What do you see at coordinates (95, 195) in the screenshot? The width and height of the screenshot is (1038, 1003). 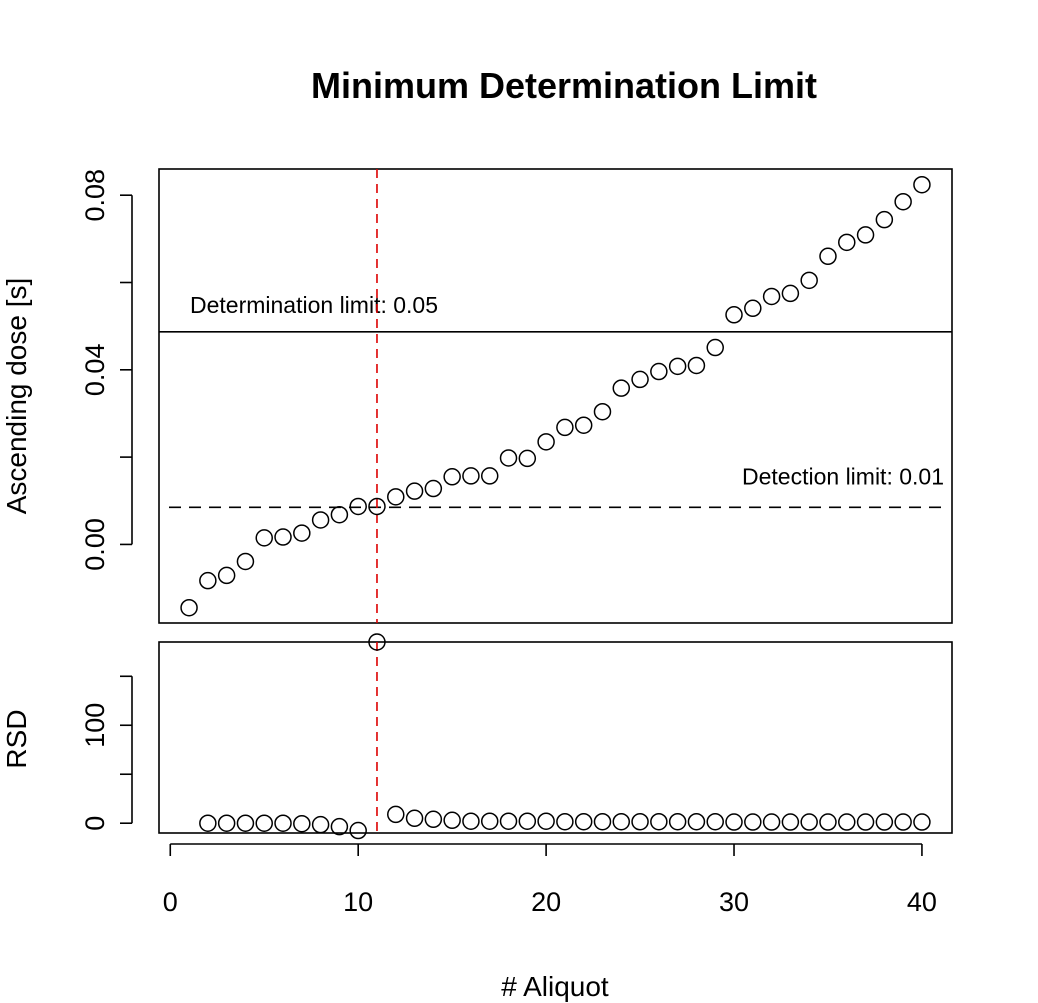 I see `dose-y-tick-label: 0.08` at bounding box center [95, 195].